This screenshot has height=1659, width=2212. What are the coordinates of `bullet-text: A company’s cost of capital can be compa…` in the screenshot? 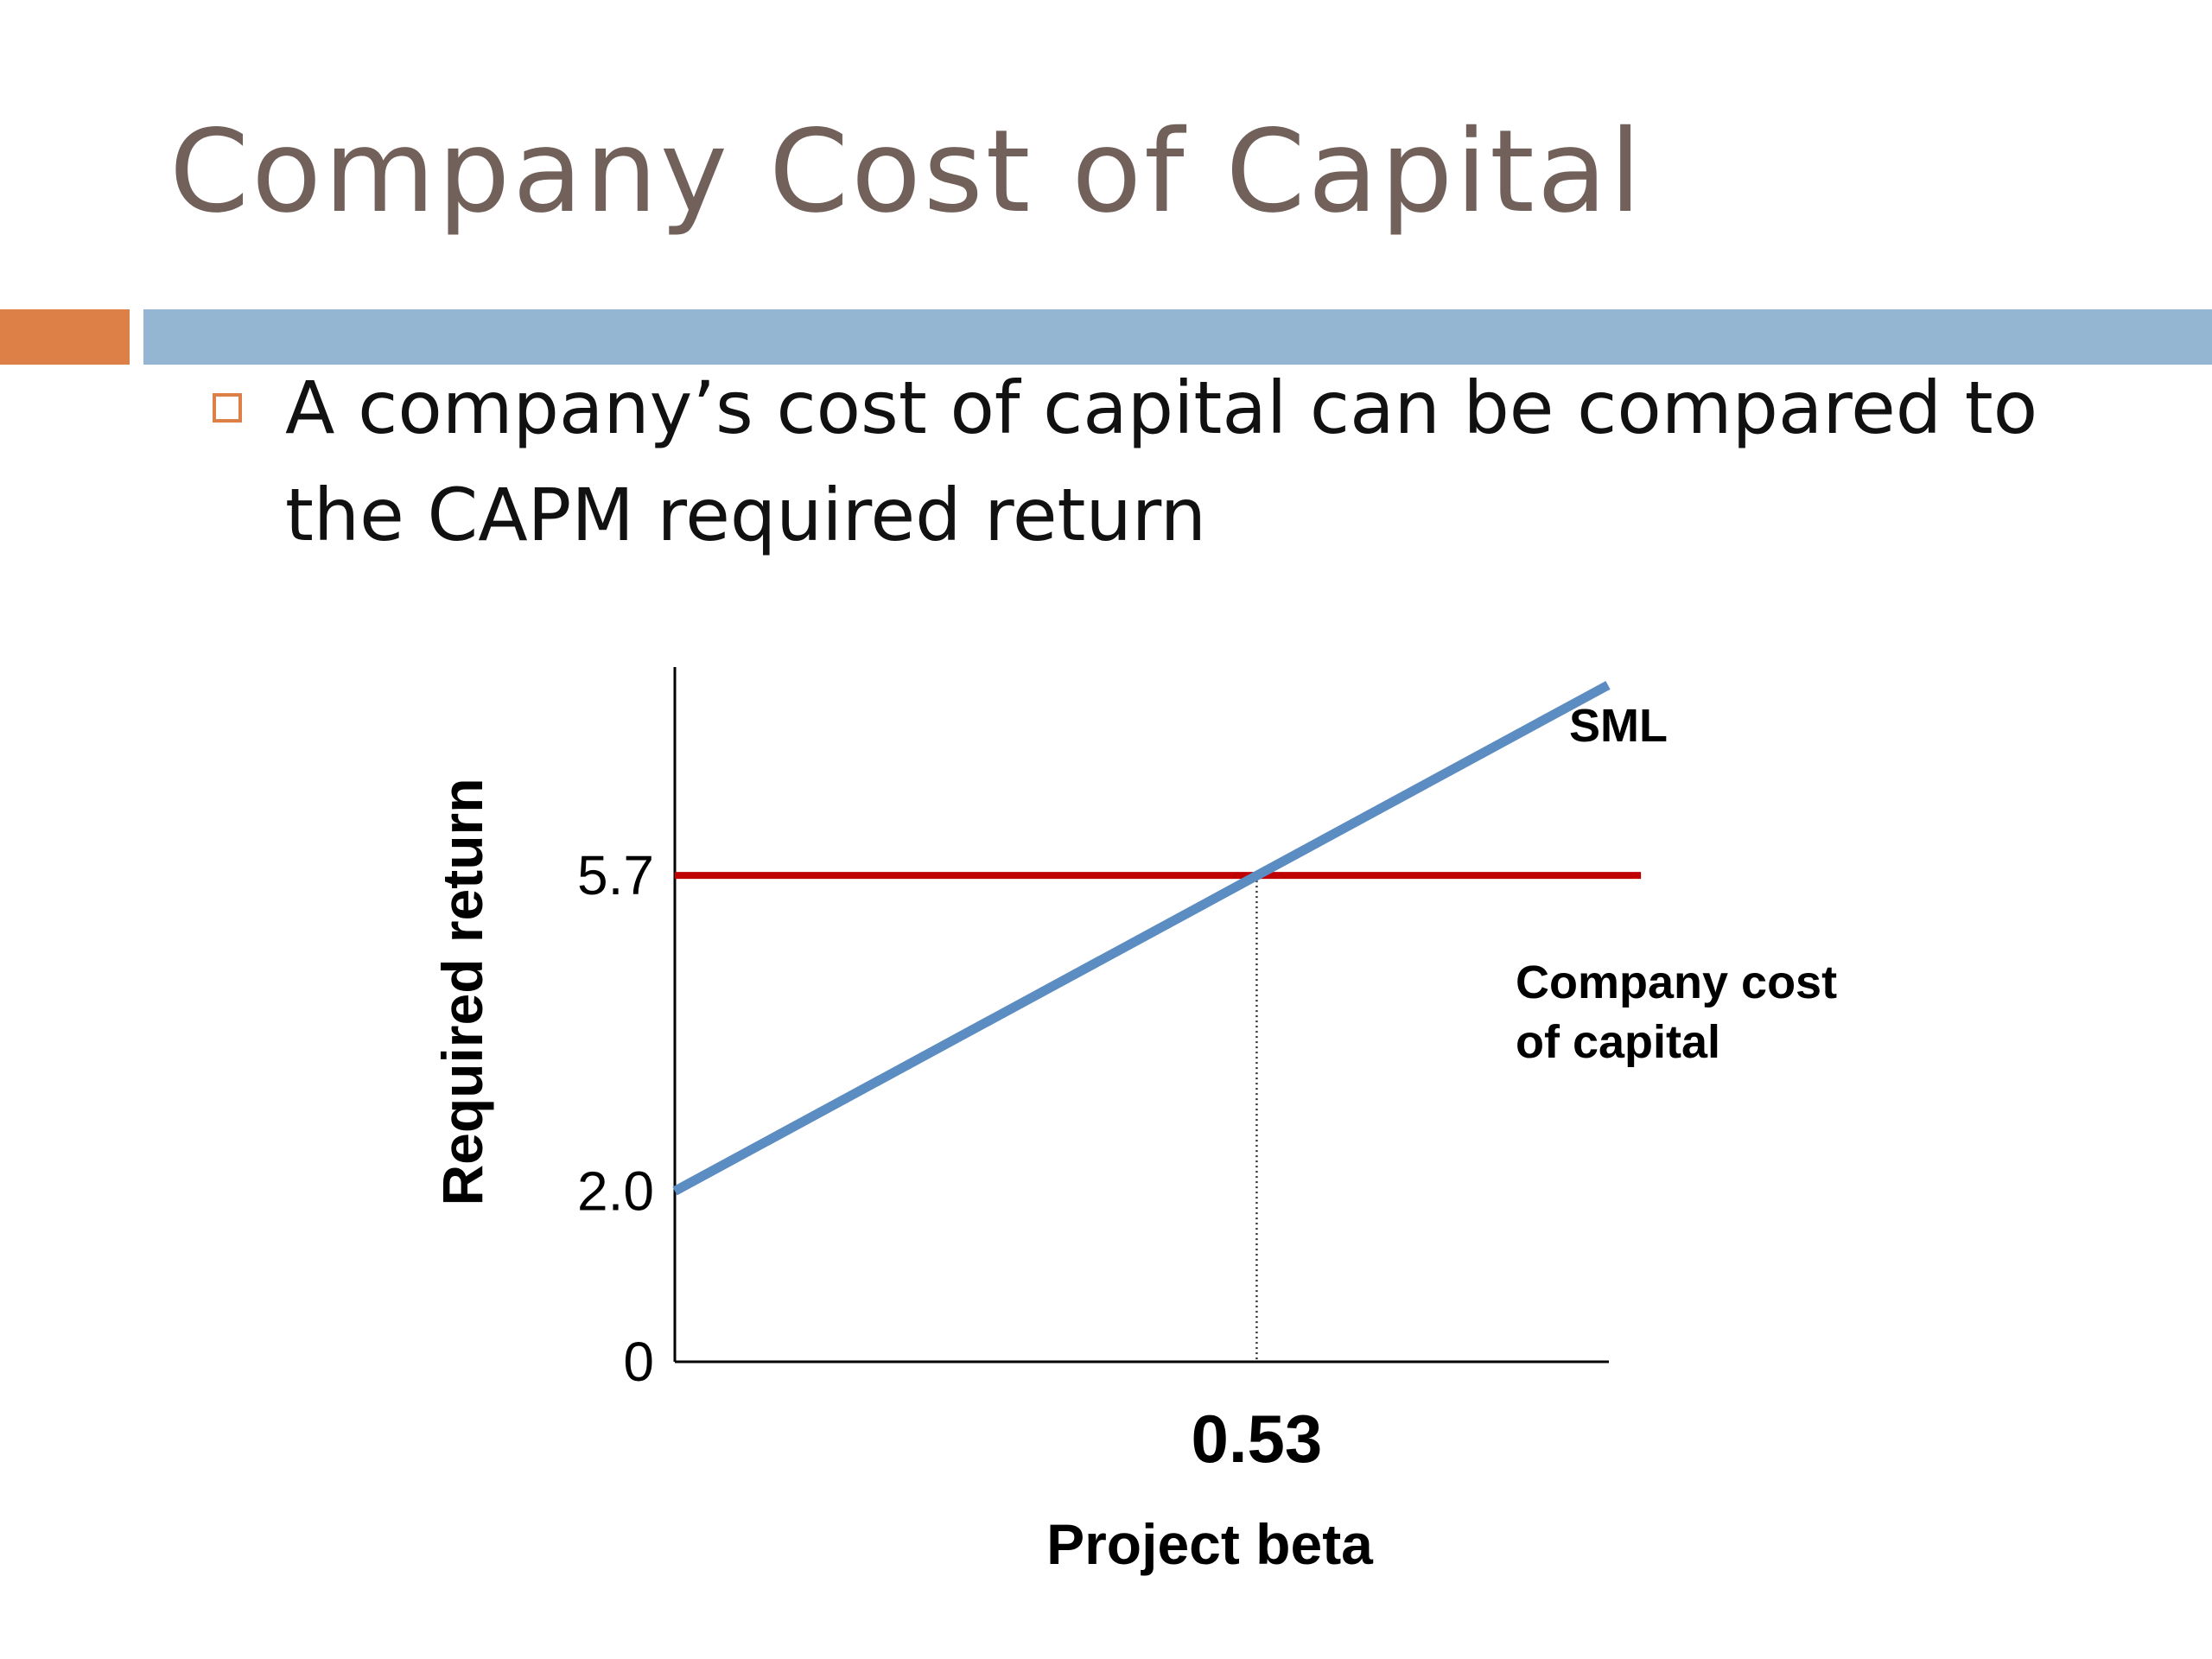 It's located at (1161, 461).